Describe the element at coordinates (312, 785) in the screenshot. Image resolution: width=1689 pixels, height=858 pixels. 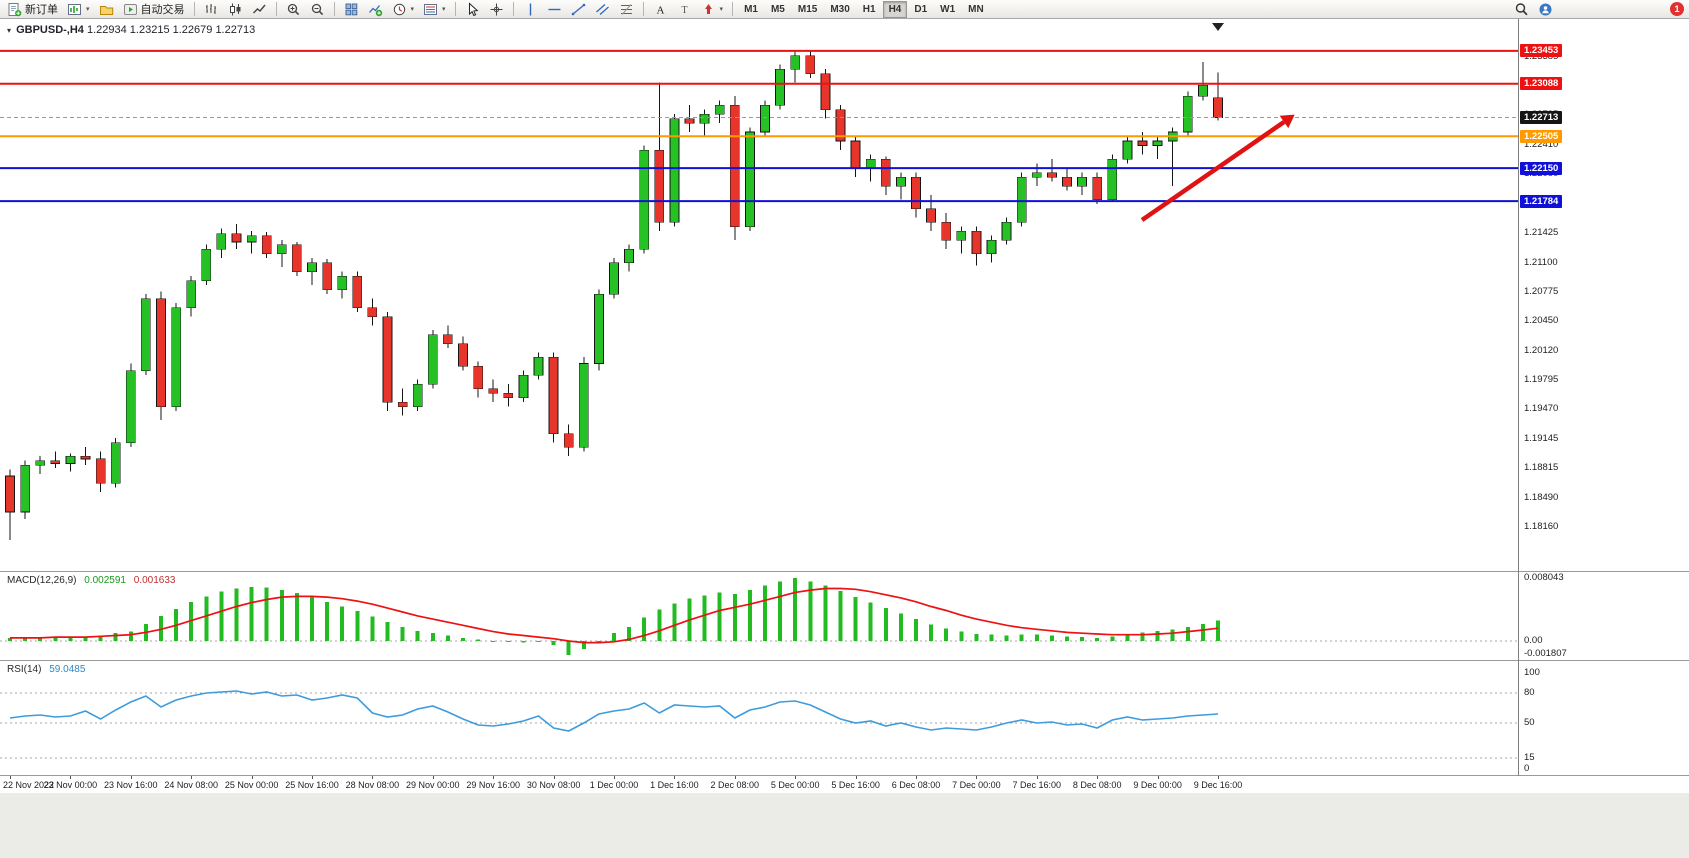
I see `time-axis-label: 25 Nov 16:00` at that location.